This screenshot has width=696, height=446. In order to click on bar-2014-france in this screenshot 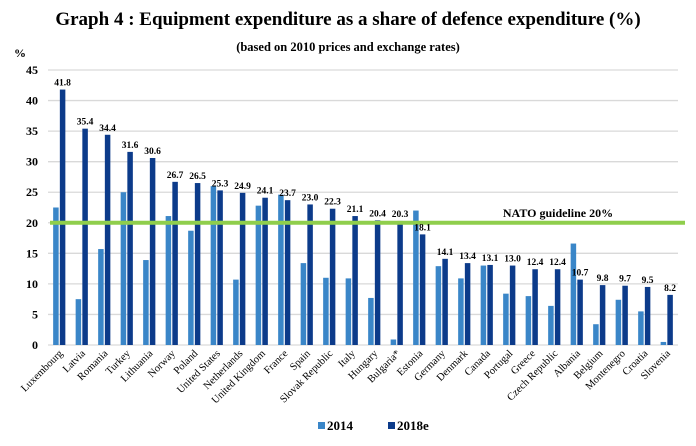, I will do `click(281, 269)`.